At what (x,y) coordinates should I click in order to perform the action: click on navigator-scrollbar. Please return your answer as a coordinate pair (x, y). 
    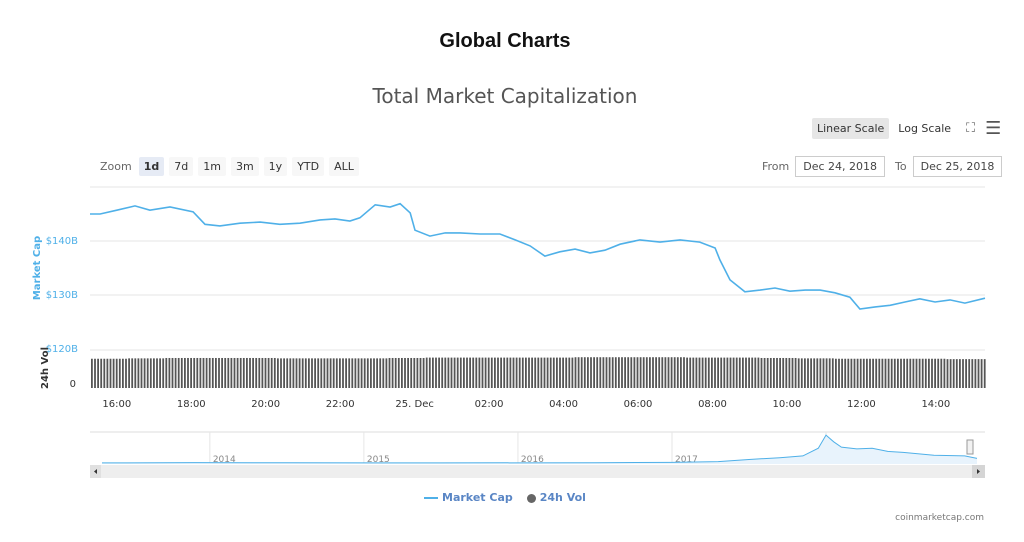
    Looking at the image, I should click on (537, 471).